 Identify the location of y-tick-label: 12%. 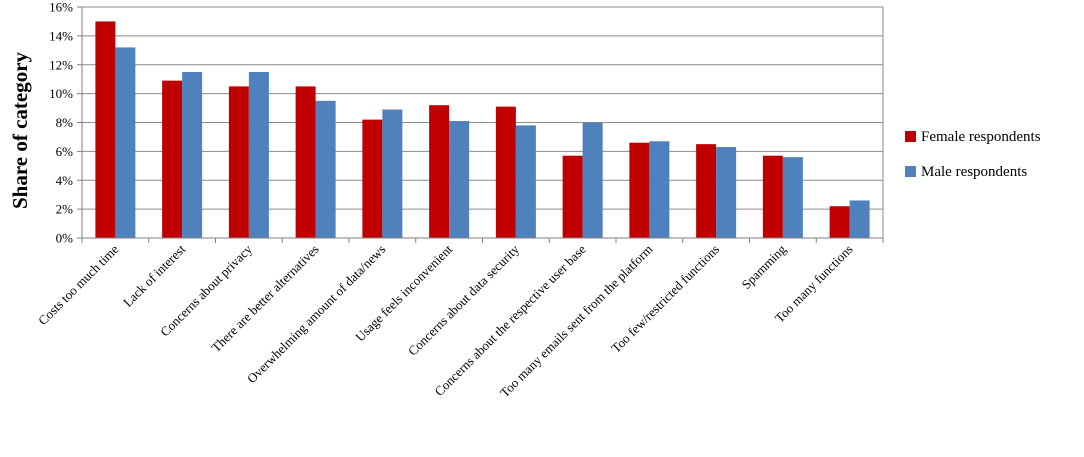
(61, 64).